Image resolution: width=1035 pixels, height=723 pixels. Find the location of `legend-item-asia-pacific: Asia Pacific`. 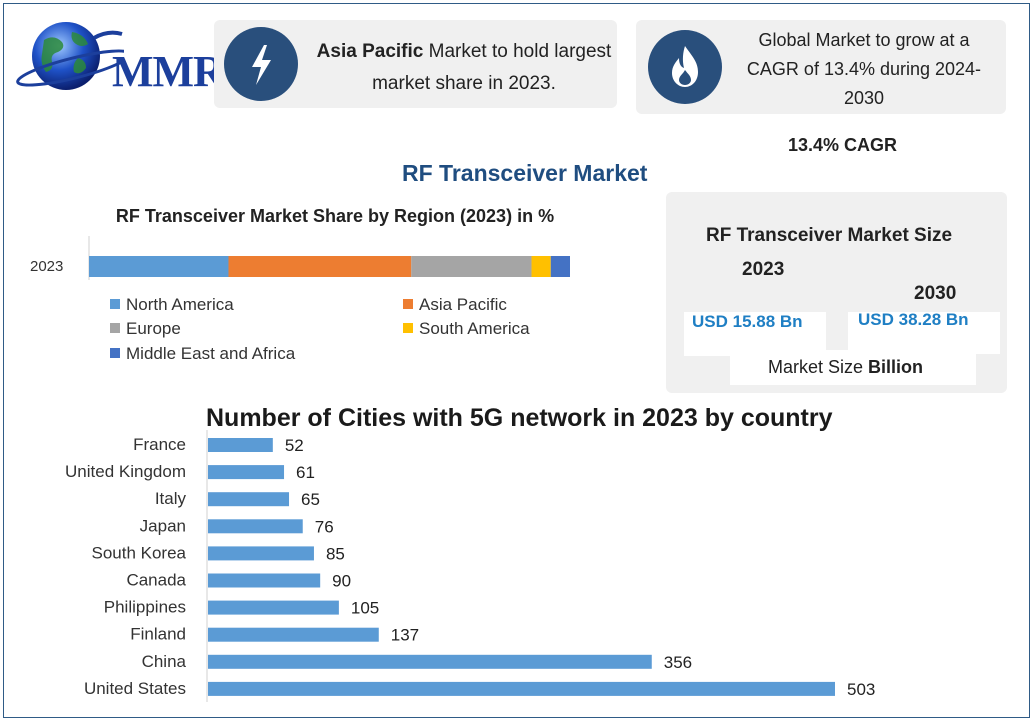

legend-item-asia-pacific: Asia Pacific is located at coordinates (455, 305).